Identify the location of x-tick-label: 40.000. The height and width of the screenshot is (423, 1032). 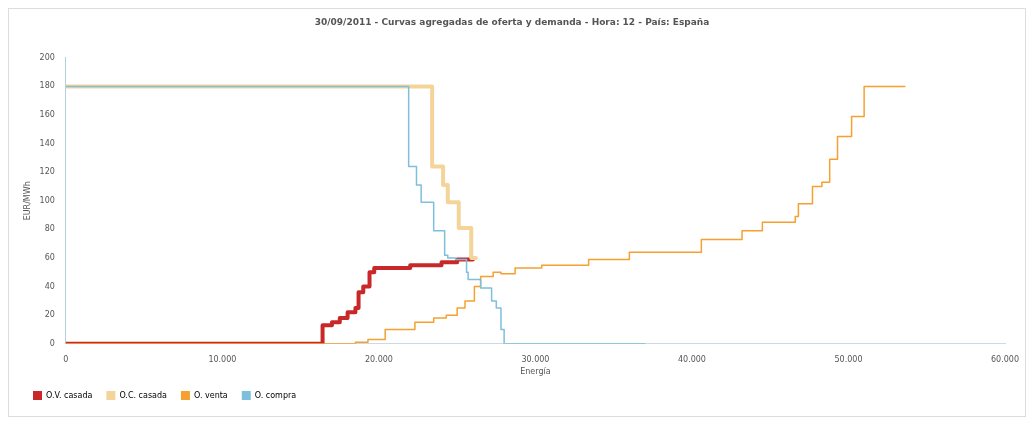
(691, 359).